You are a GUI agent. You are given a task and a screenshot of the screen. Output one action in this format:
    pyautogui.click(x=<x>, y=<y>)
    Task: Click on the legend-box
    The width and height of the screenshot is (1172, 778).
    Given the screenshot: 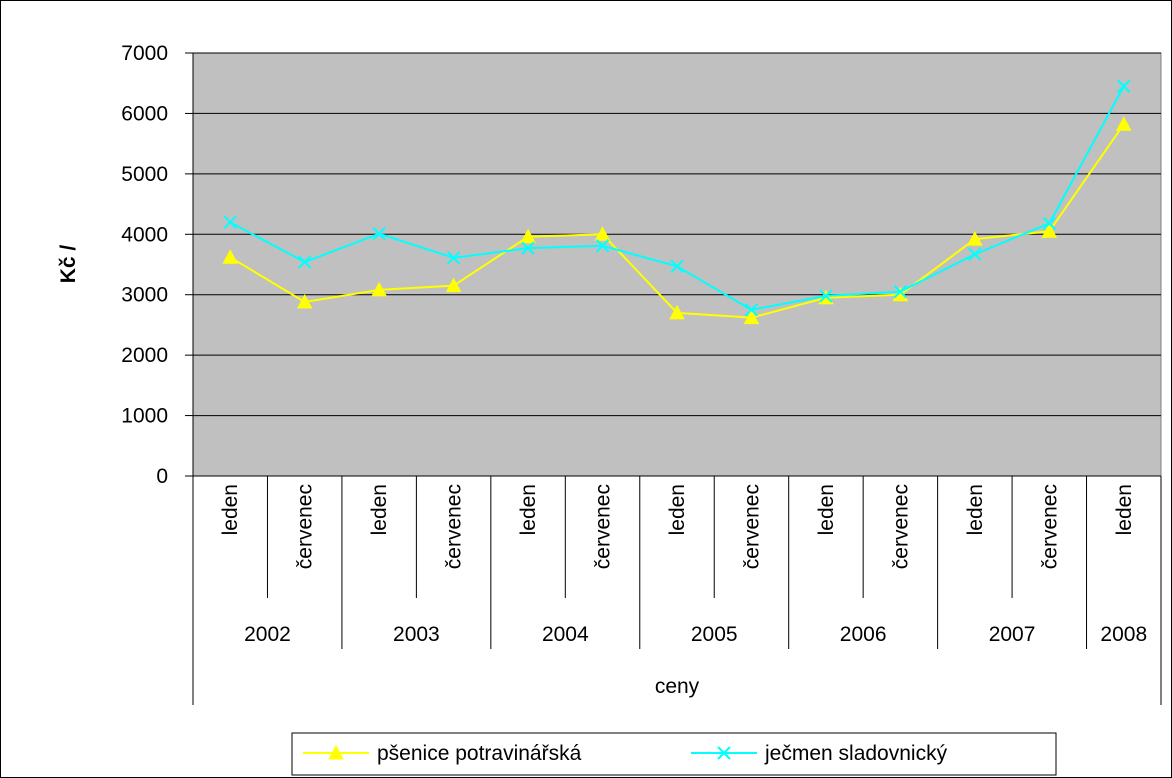 What is the action you would take?
    pyautogui.click(x=674, y=754)
    